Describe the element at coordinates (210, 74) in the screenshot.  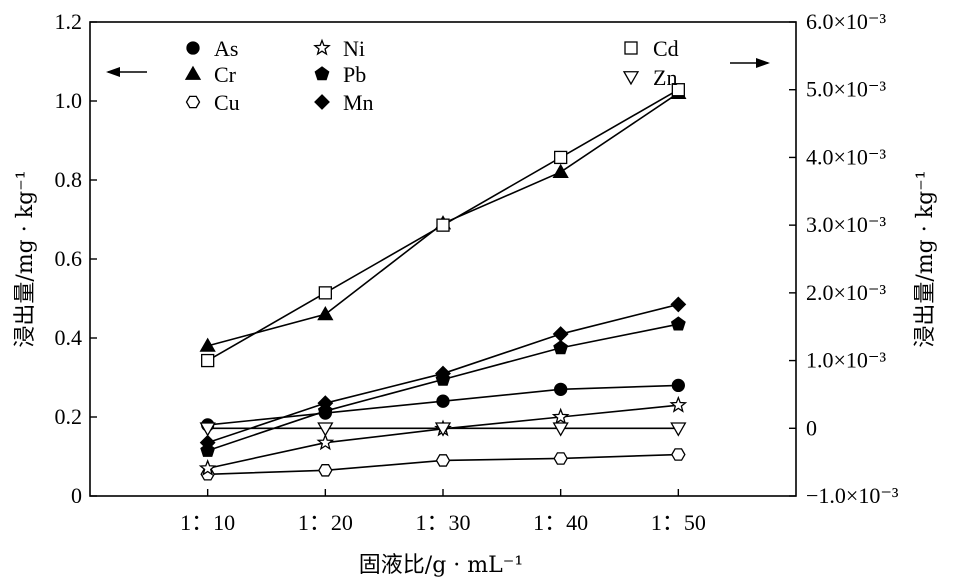
I see `legend-entry-cr: Cr` at that location.